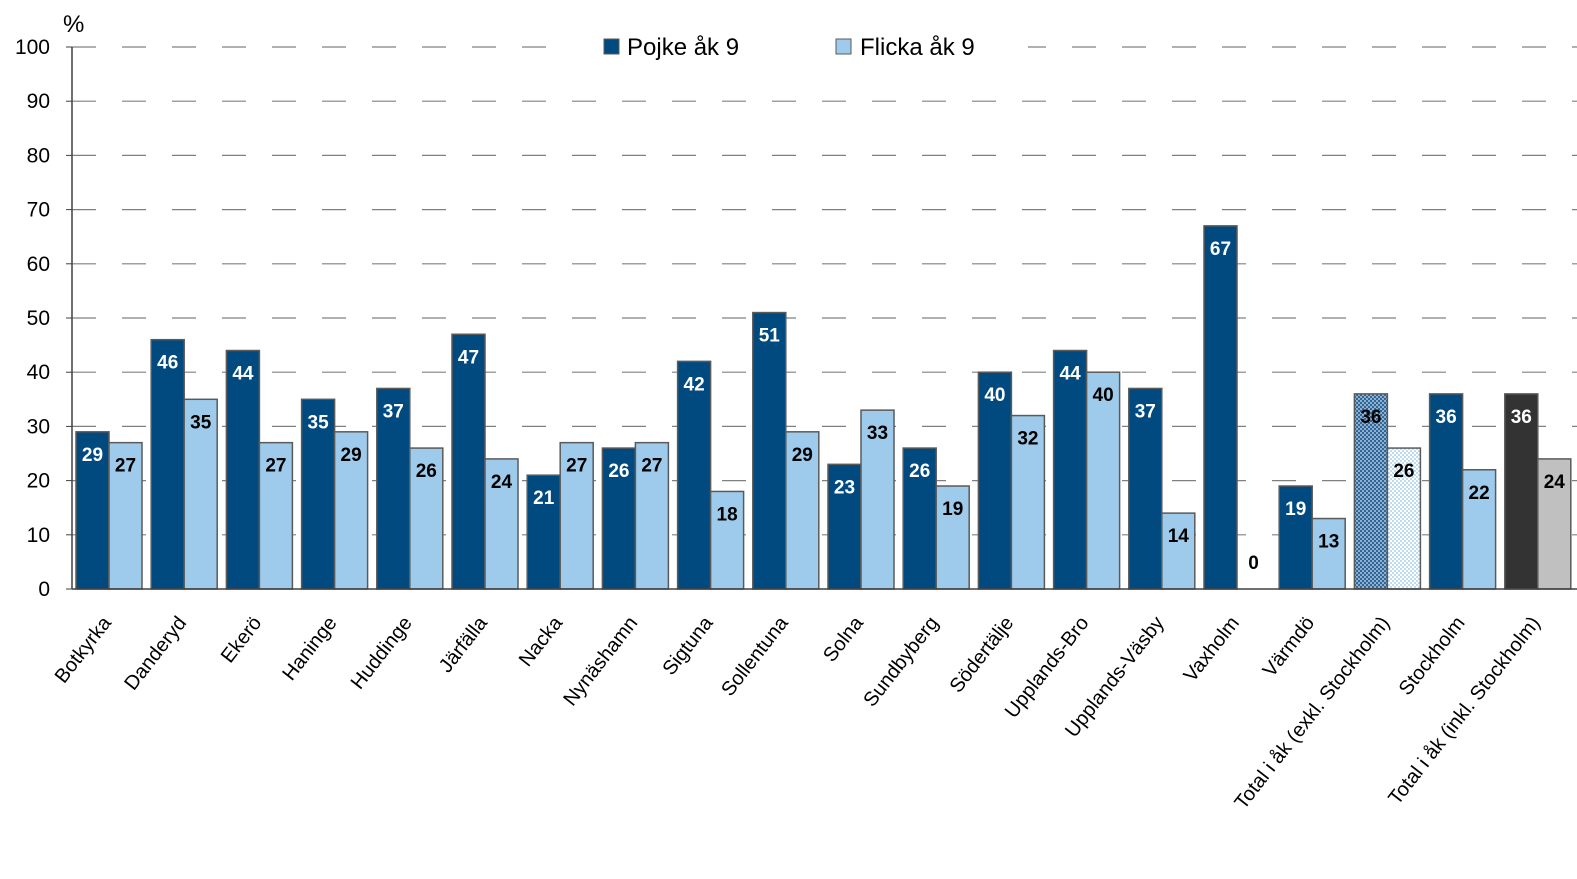 Image resolution: width=1577 pixels, height=879 pixels. I want to click on y-tick-label: 100, so click(32, 47).